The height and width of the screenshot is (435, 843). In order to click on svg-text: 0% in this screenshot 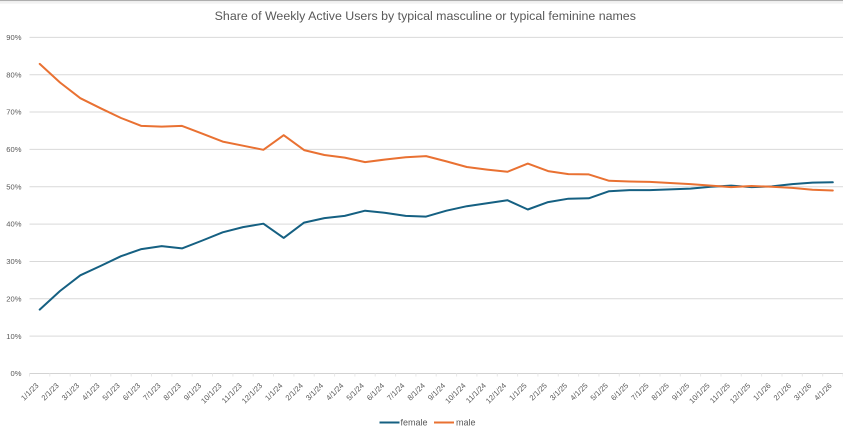, I will do `click(16, 373)`.